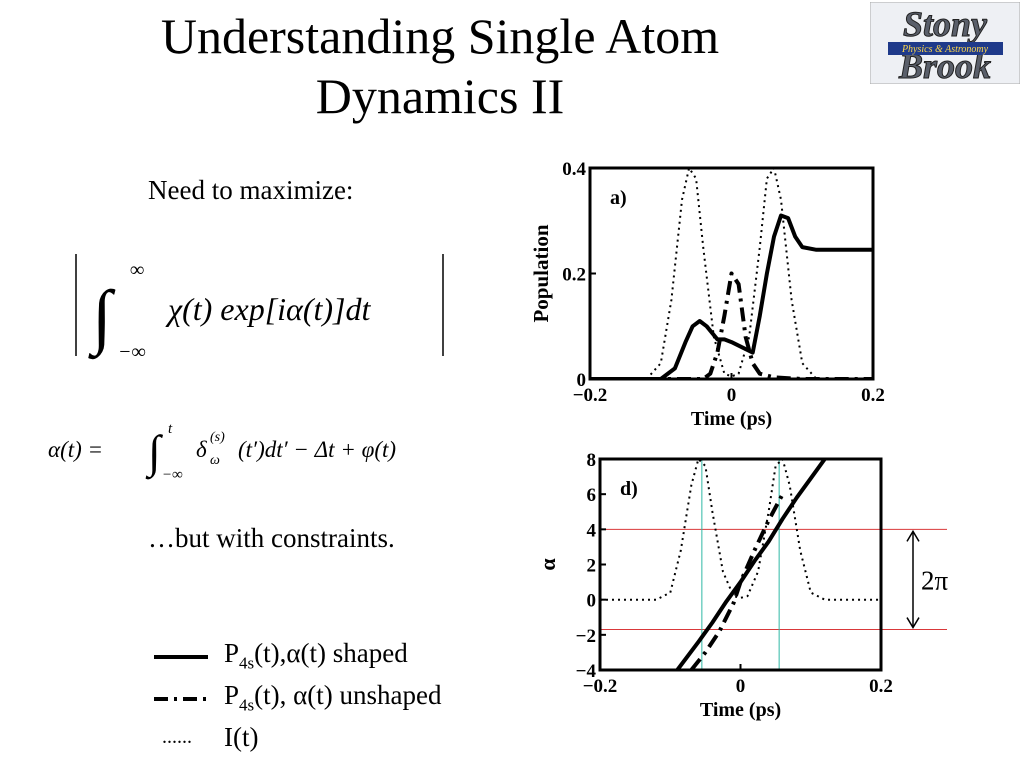 Image resolution: width=1024 pixels, height=768 pixels. What do you see at coordinates (586, 671) in the screenshot?
I see `y-tick-label: −4` at bounding box center [586, 671].